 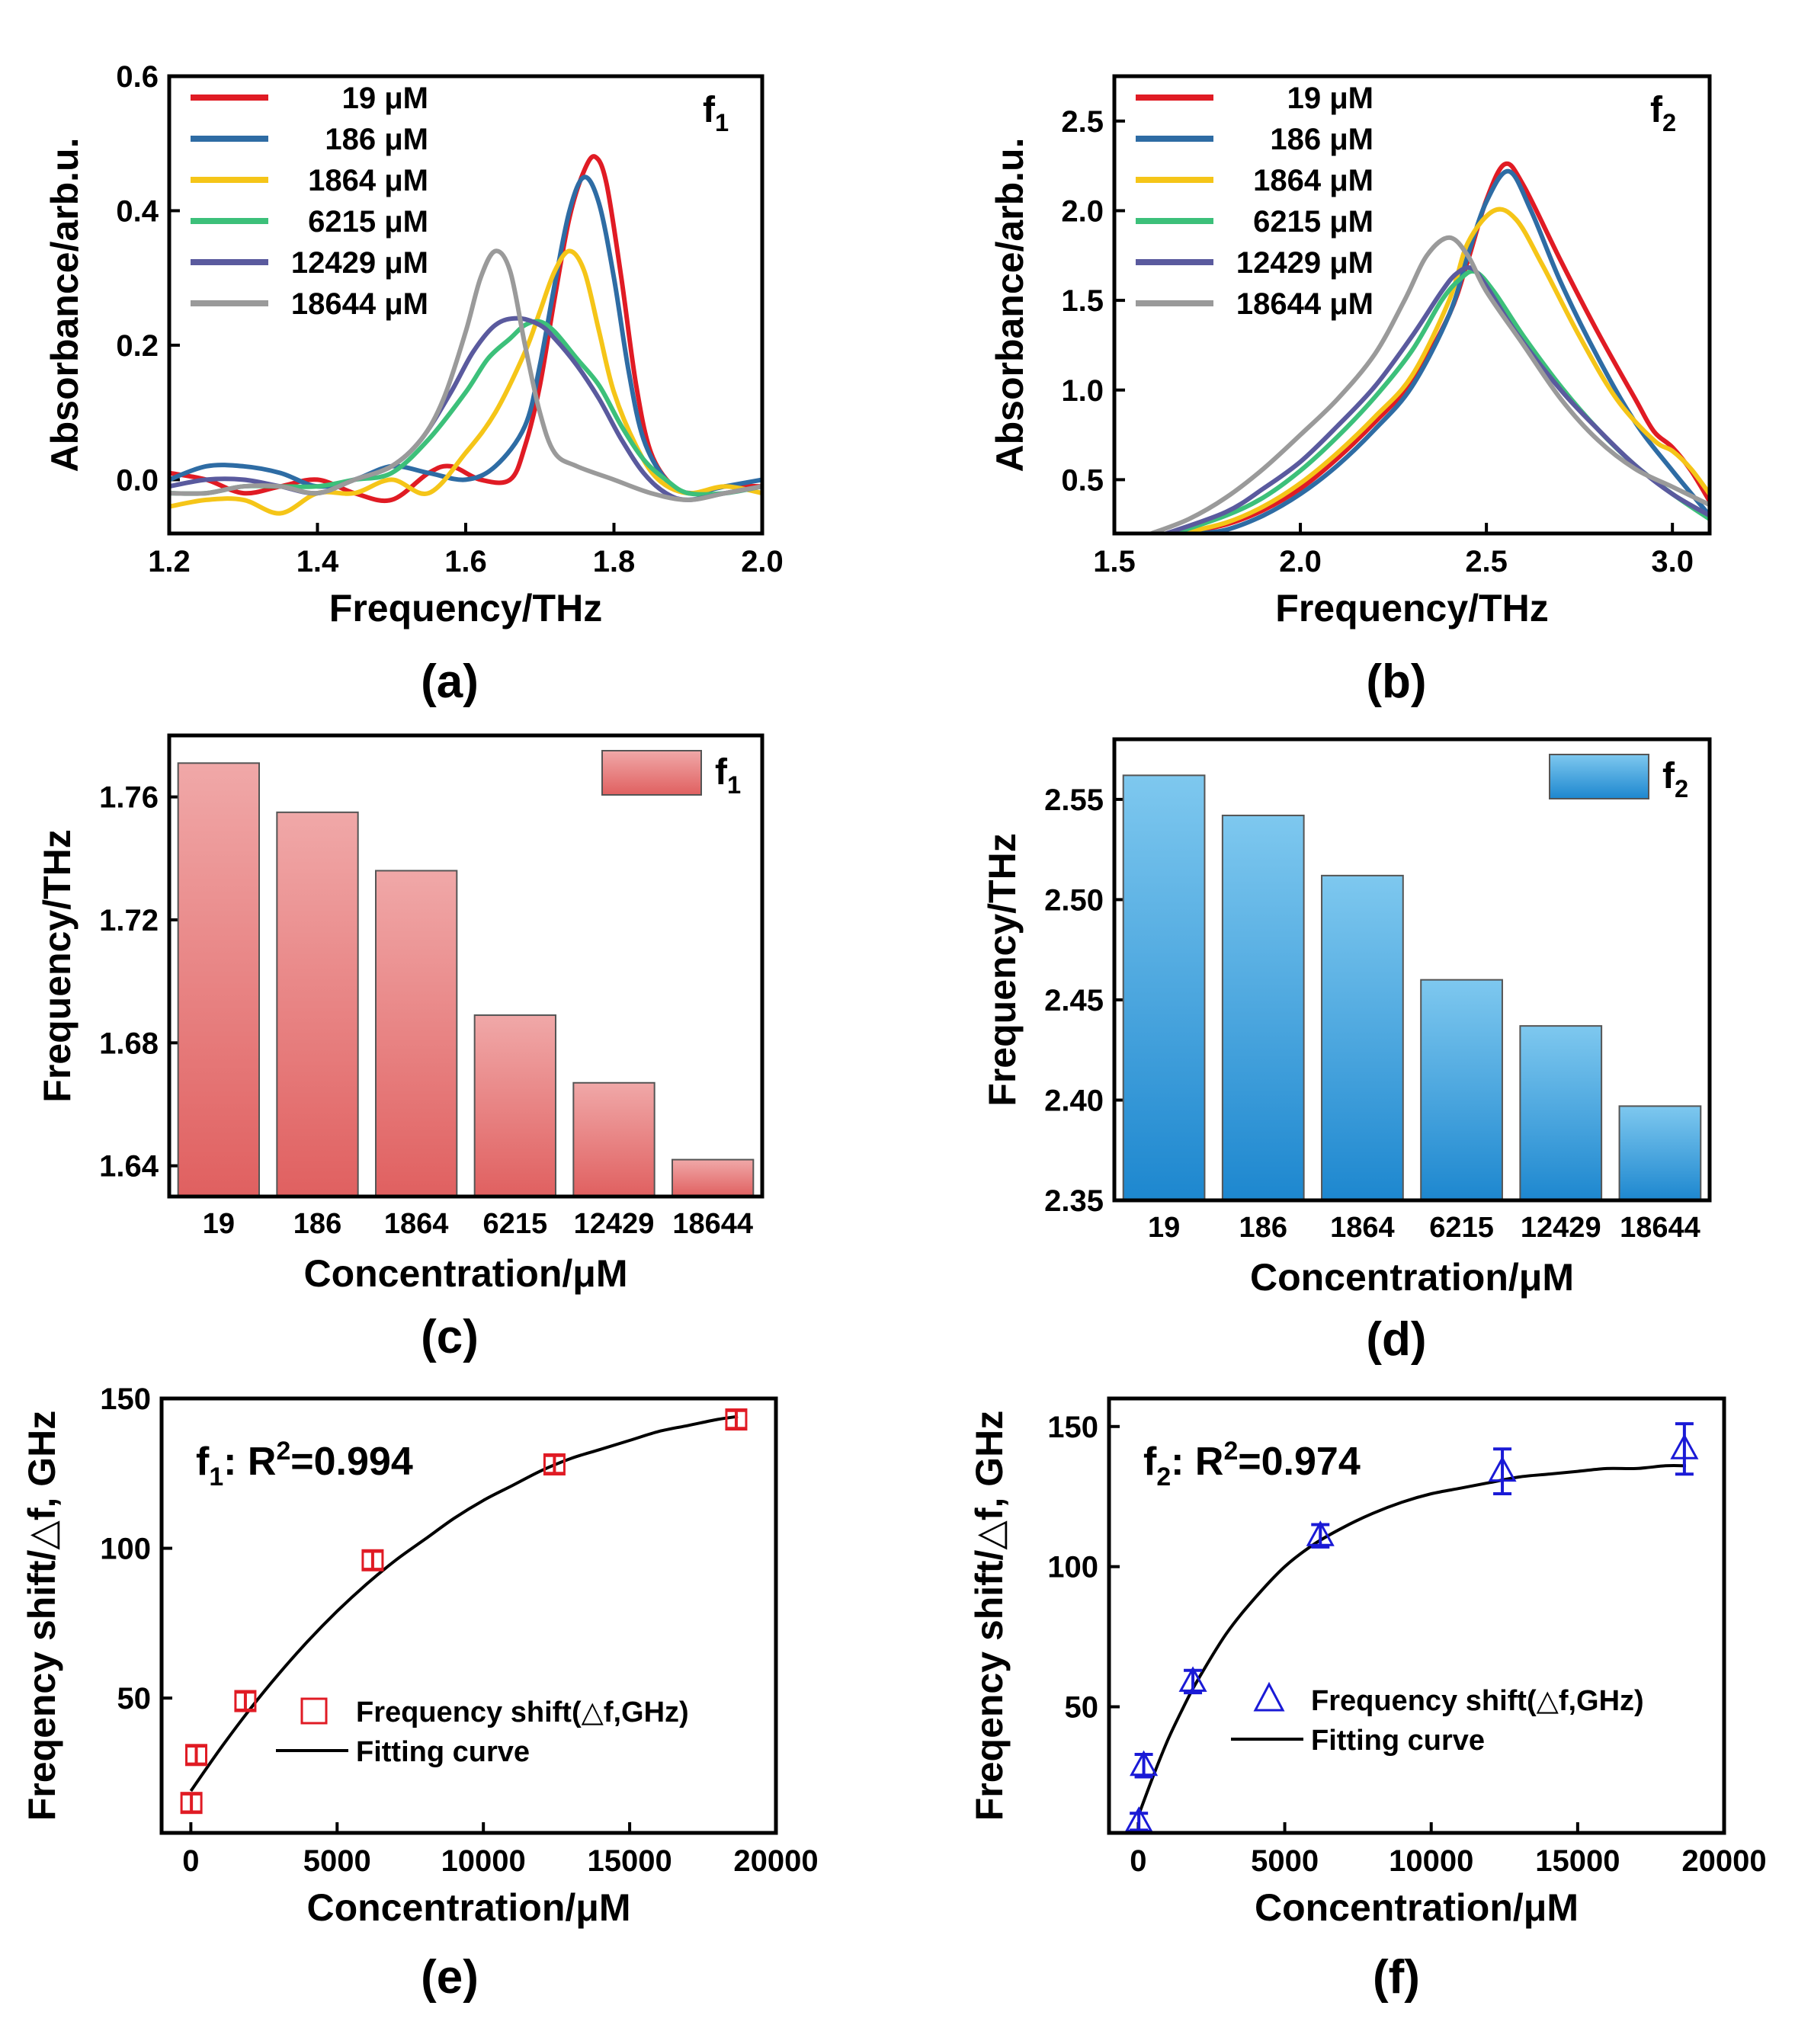 I want to click on x-tick-label: 2.5, so click(x=1486, y=561).